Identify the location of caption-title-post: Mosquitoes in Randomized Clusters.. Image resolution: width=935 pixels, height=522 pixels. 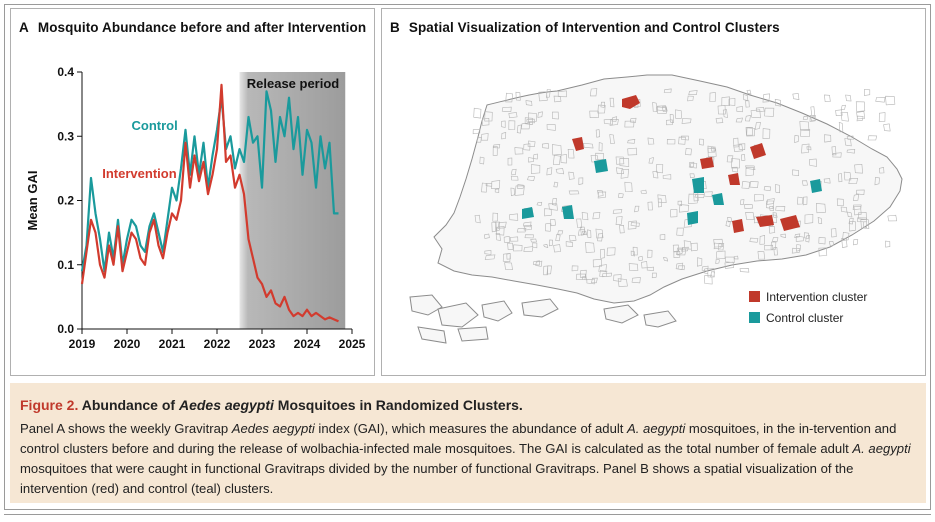
(398, 405).